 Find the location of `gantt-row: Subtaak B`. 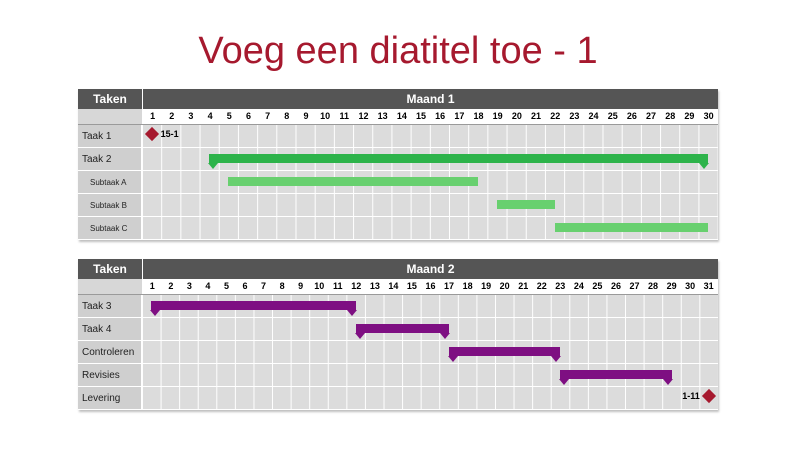

gantt-row: Subtaak B is located at coordinates (398, 205).